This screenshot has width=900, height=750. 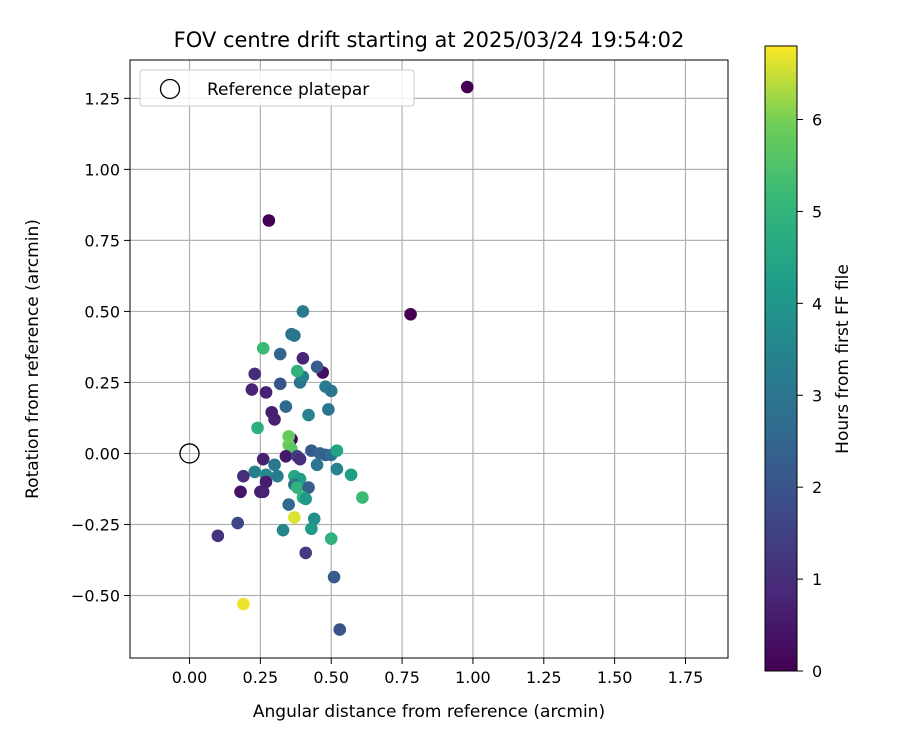 I want to click on y-tick-label: 0.25, so click(x=102, y=382).